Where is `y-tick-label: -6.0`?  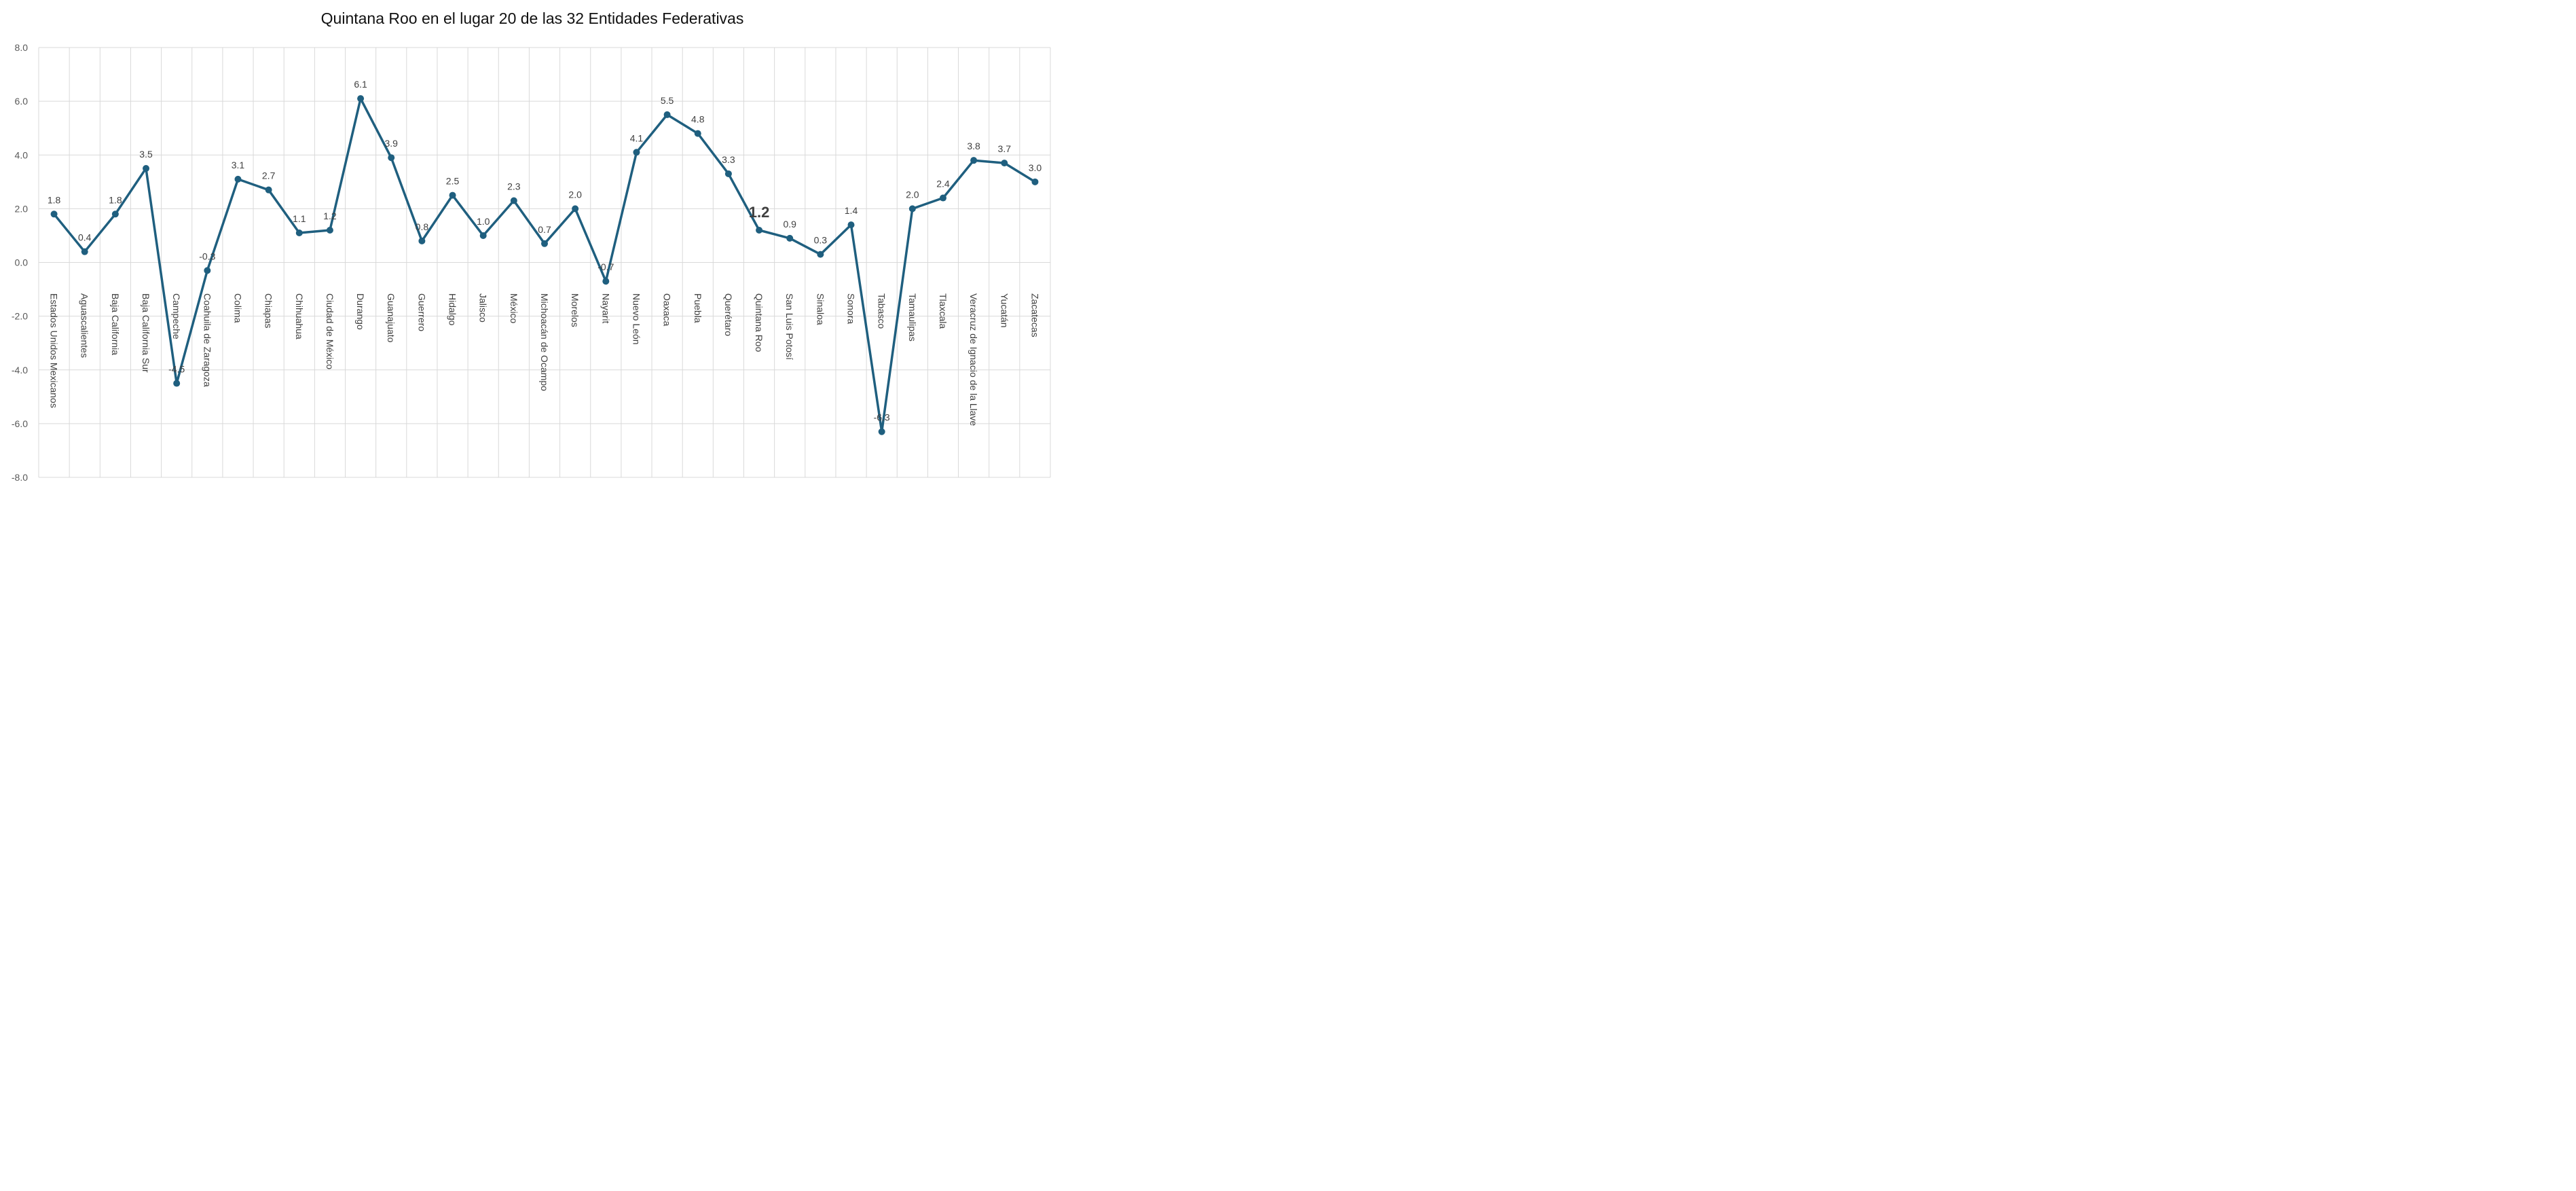 y-tick-label: -6.0 is located at coordinates (20, 423).